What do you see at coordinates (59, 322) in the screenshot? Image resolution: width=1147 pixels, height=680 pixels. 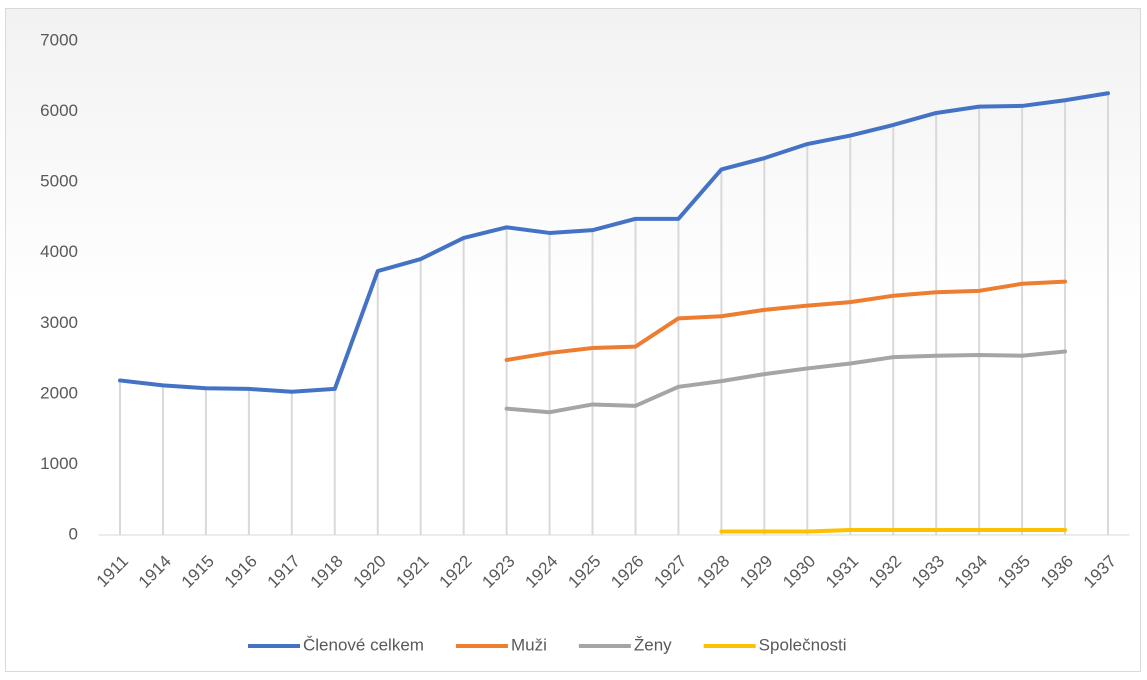 I see `y-tick-label: 3000` at bounding box center [59, 322].